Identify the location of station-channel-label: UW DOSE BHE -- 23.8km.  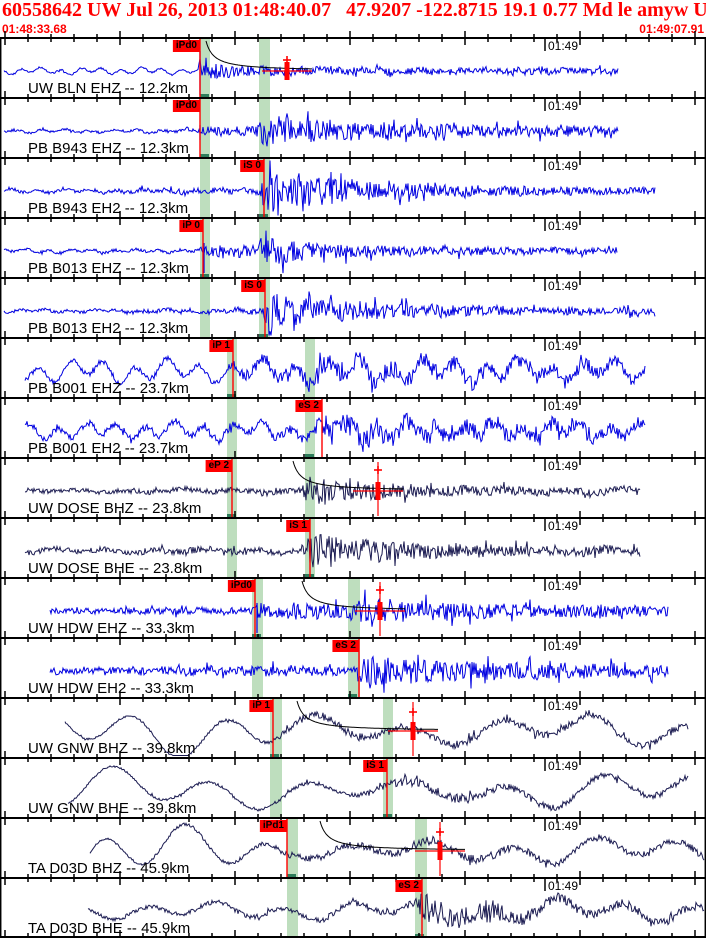
(115, 568).